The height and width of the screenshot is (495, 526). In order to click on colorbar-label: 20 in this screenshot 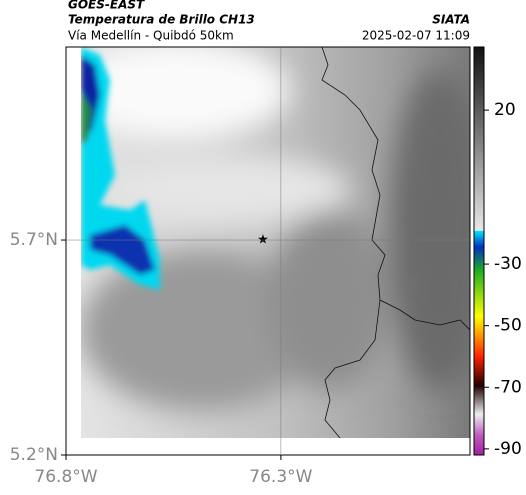, I will do `click(505, 110)`.